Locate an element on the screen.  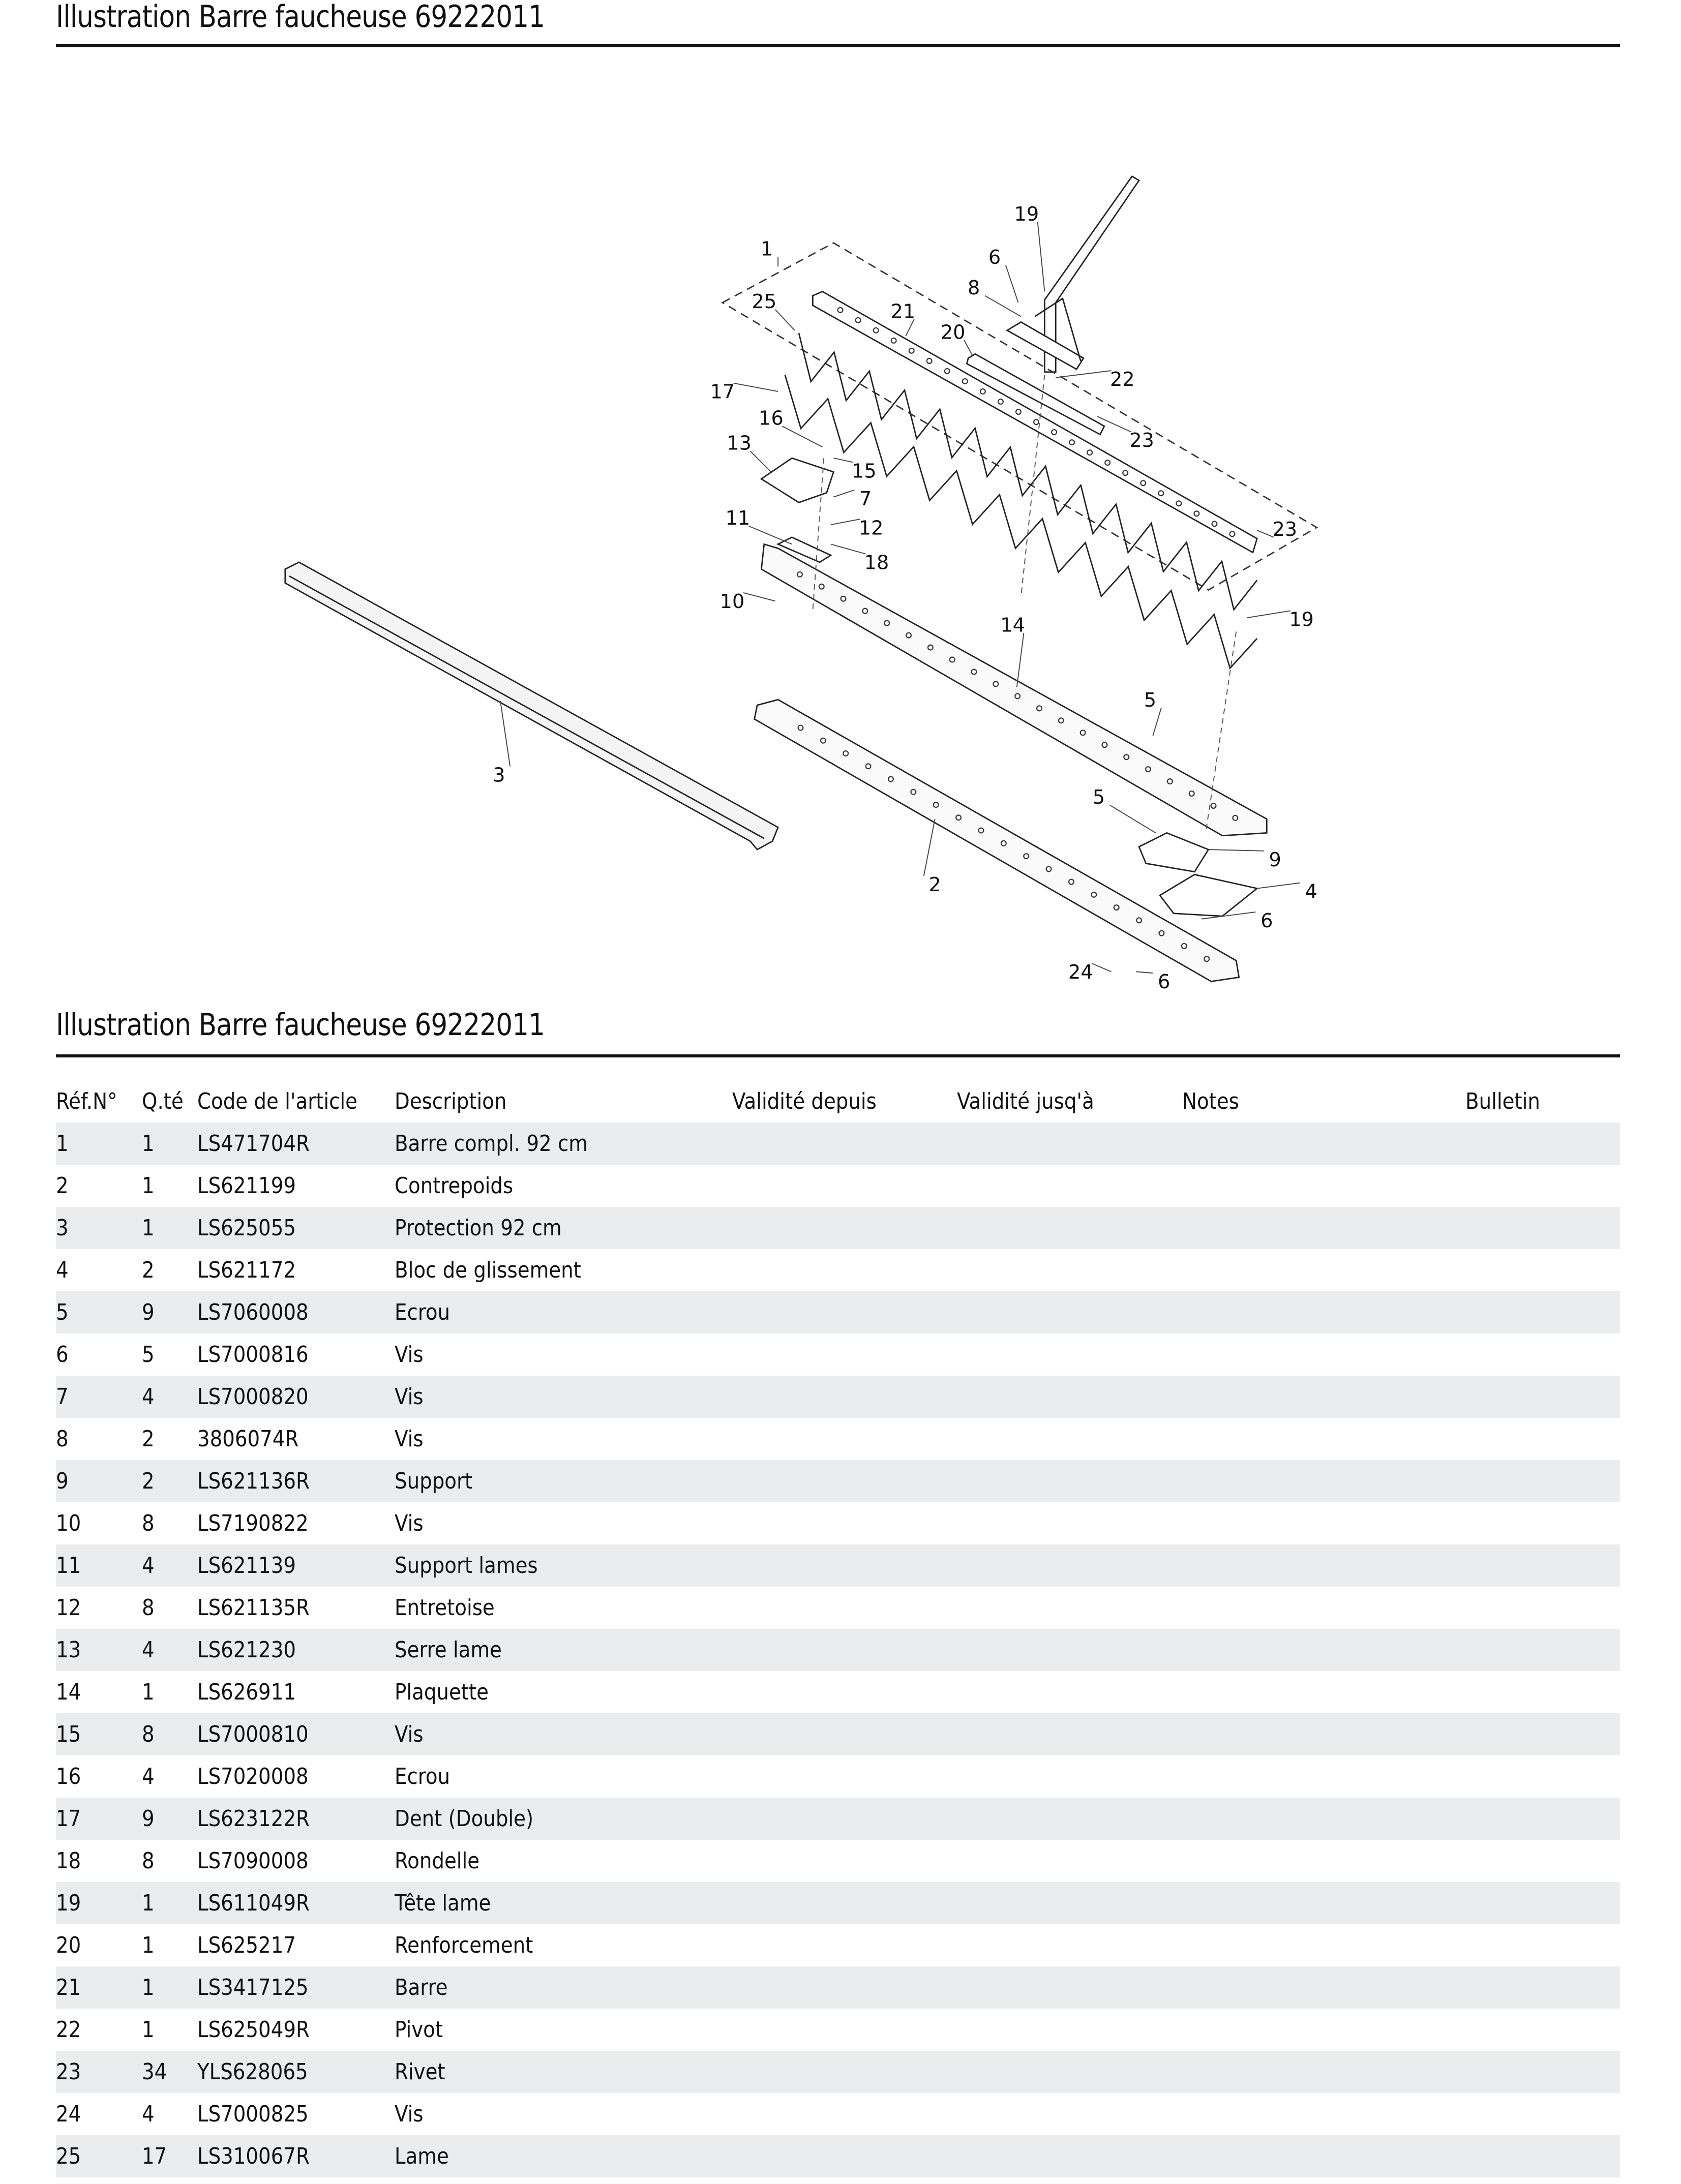
ref-cell: 17 is located at coordinates (68, 1819).